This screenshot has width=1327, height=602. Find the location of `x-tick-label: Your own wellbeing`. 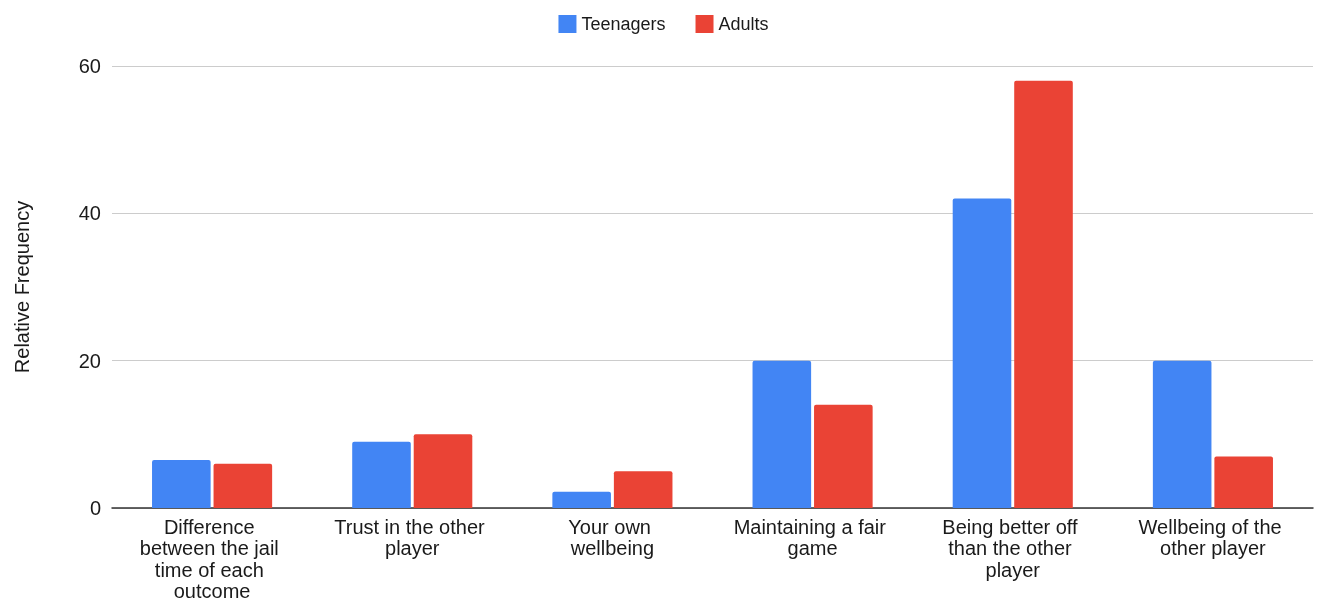

x-tick-label: Your own wellbeing is located at coordinates (612, 537).